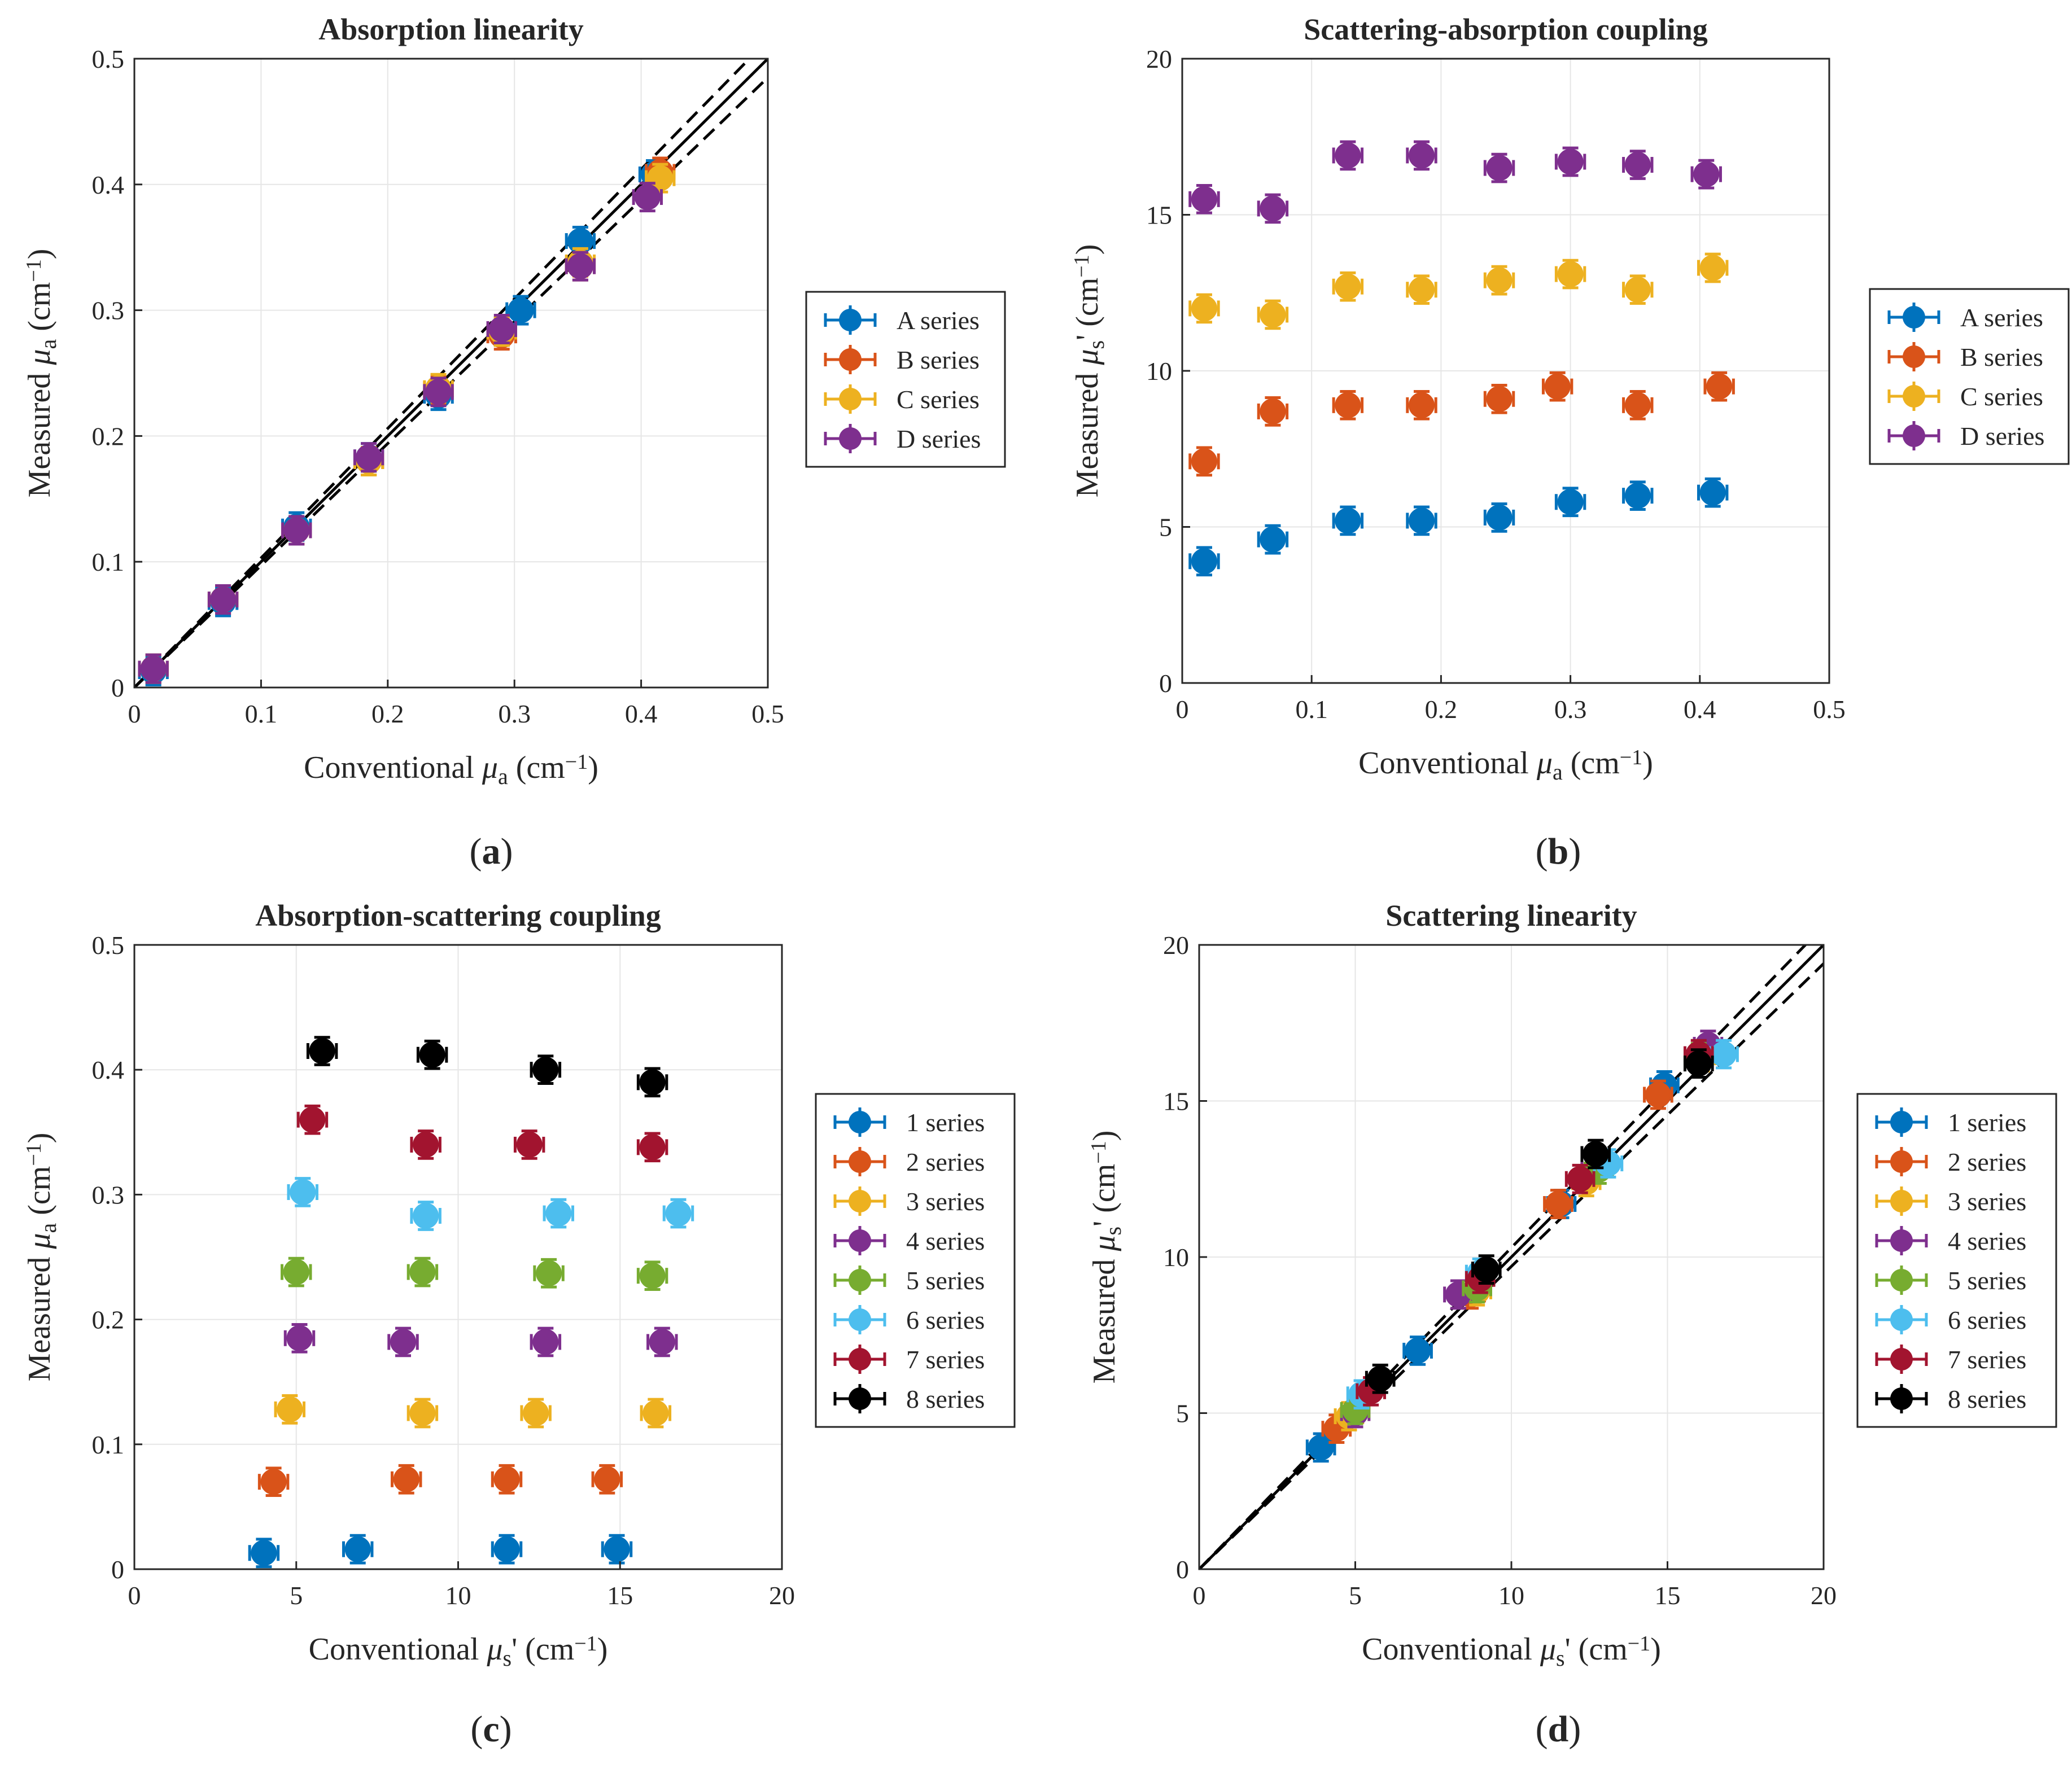 The image size is (2072, 1769). Describe the element at coordinates (487, 1067) in the screenshot. I see `series-8-markers` at that location.